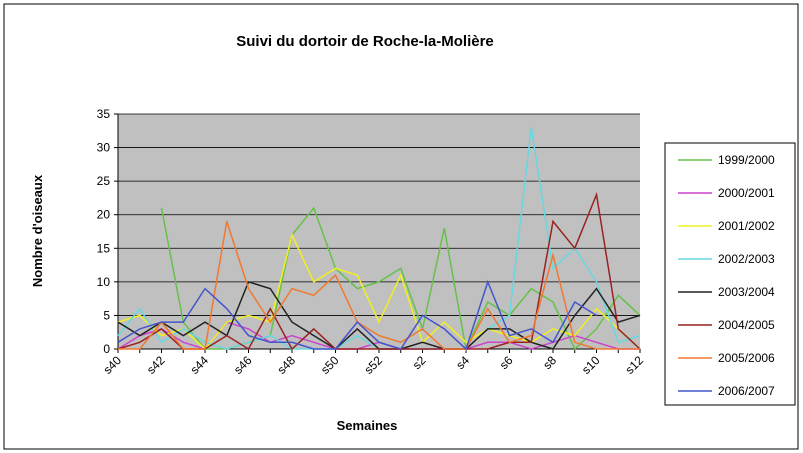 This screenshot has width=803, height=453. Describe the element at coordinates (104, 181) in the screenshot. I see `y-tick-label: 25` at that location.